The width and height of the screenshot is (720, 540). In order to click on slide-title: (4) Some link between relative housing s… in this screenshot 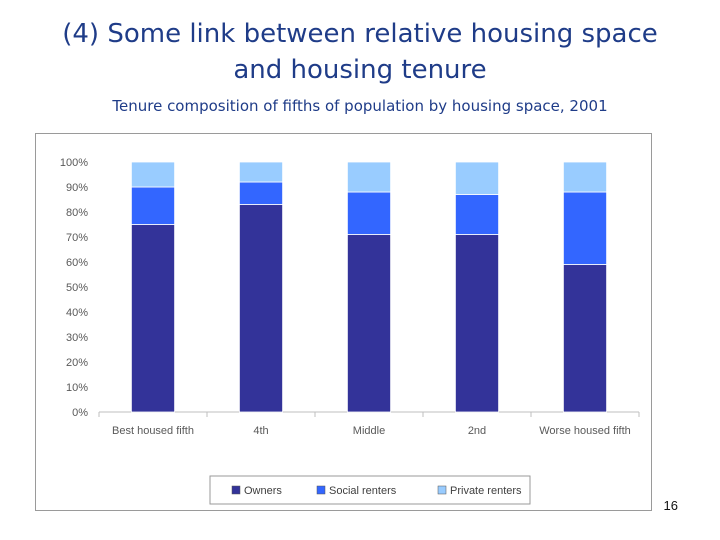, I will do `click(360, 52)`.